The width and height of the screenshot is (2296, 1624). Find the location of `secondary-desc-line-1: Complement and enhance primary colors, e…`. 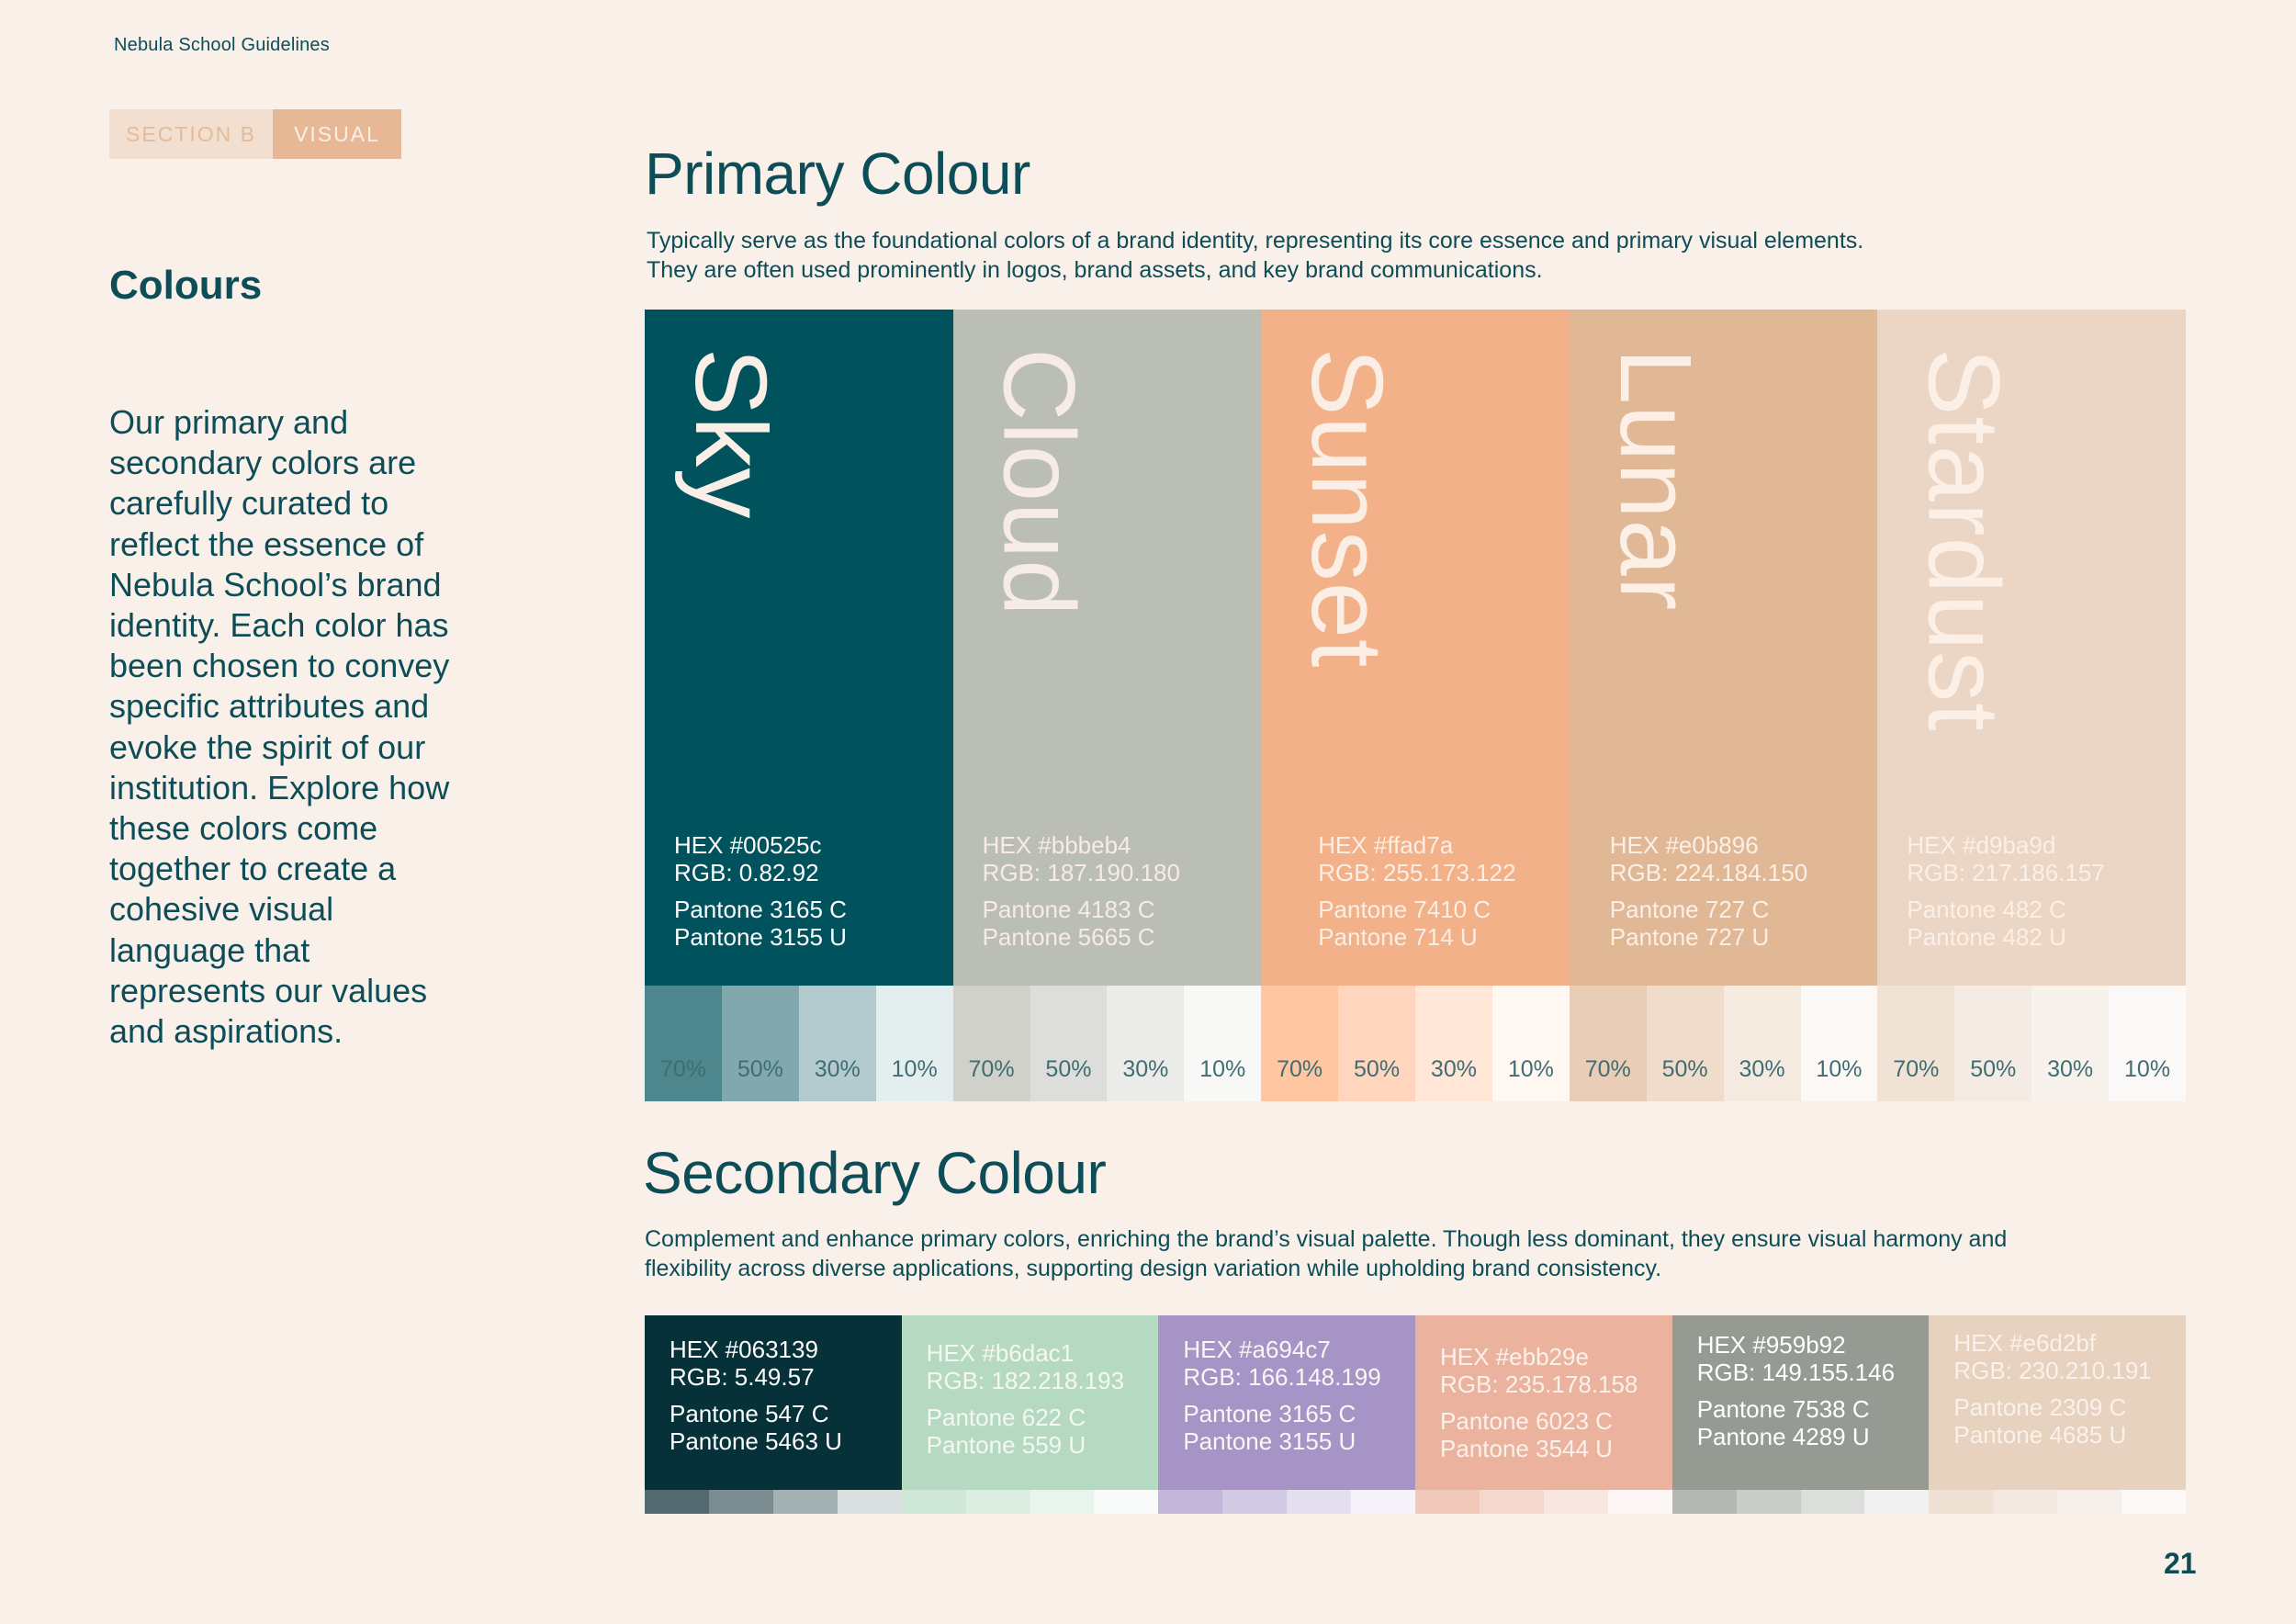

secondary-desc-line-1: Complement and enhance primary colors, e… is located at coordinates (1326, 1239).